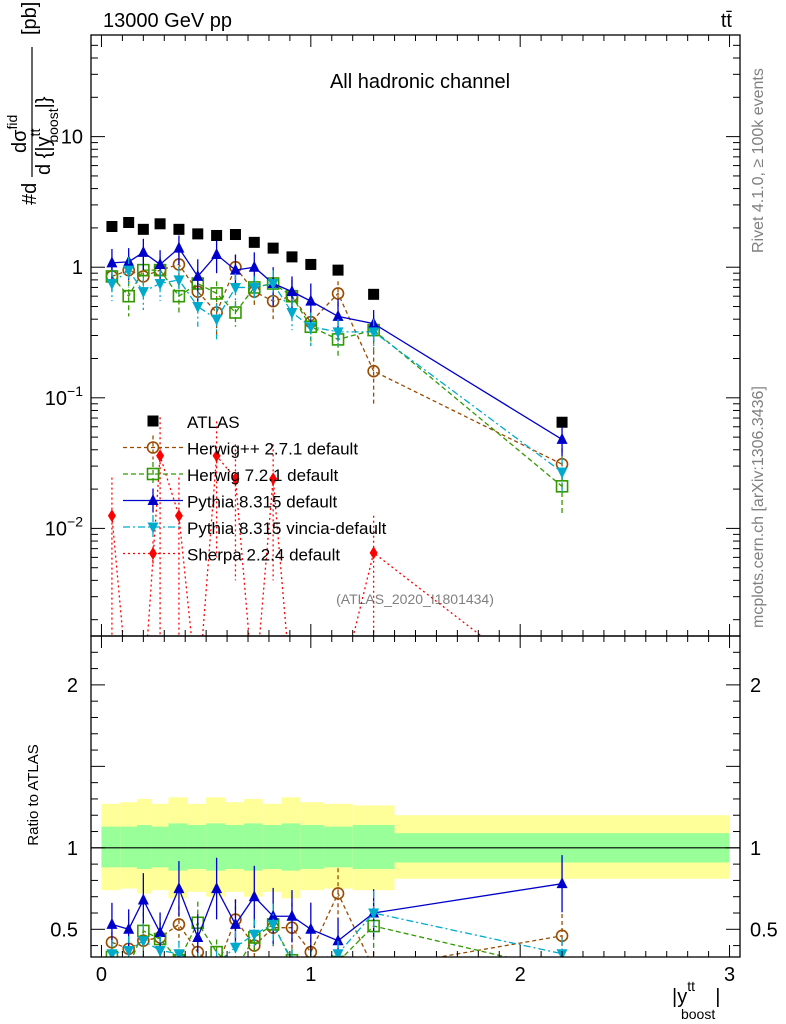  What do you see at coordinates (64, 526) in the screenshot?
I see `y-tick-label: 10⁻²` at bounding box center [64, 526].